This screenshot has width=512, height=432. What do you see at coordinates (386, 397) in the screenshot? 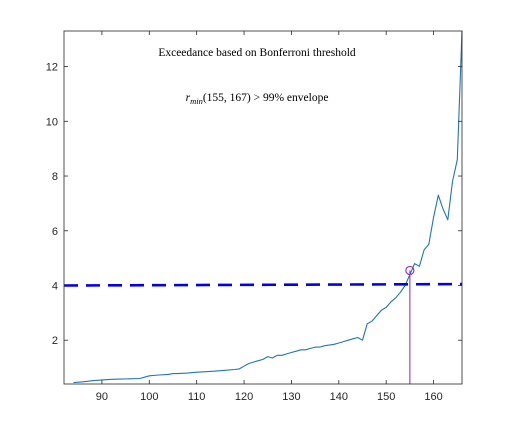
I see `x-tick-label: 150` at bounding box center [386, 397].